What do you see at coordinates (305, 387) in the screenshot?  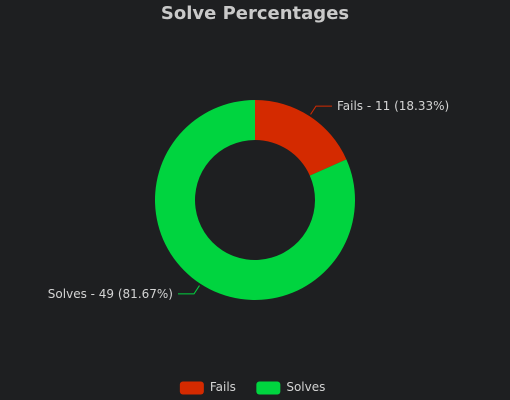 I see `legend-label-solves: Solves` at bounding box center [305, 387].